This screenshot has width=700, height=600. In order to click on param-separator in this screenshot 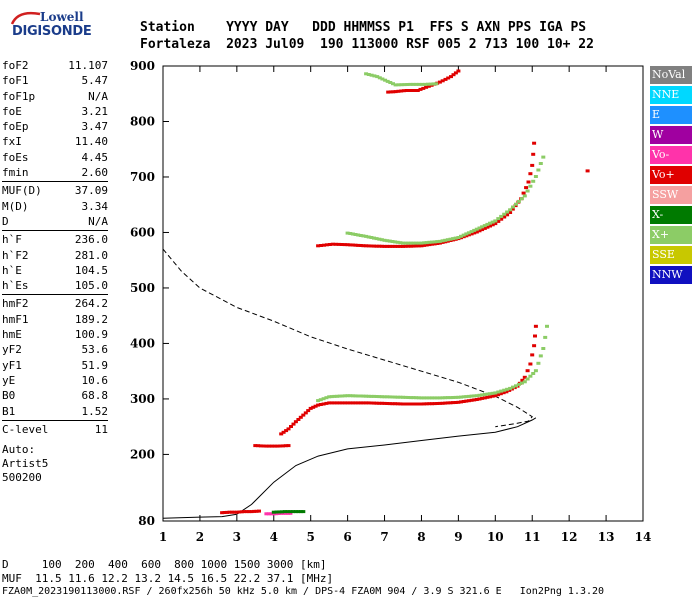, I will do `click(55, 420)`.